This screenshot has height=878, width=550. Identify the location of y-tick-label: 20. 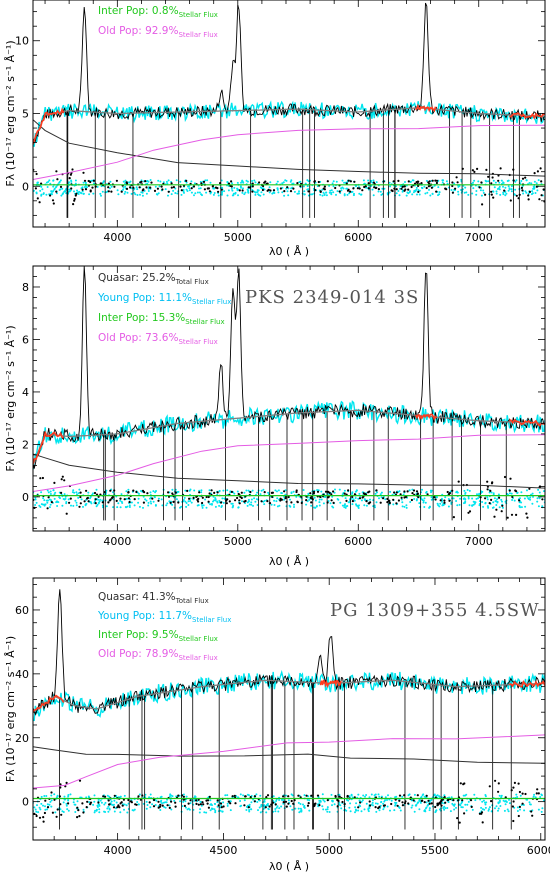
(22, 738).